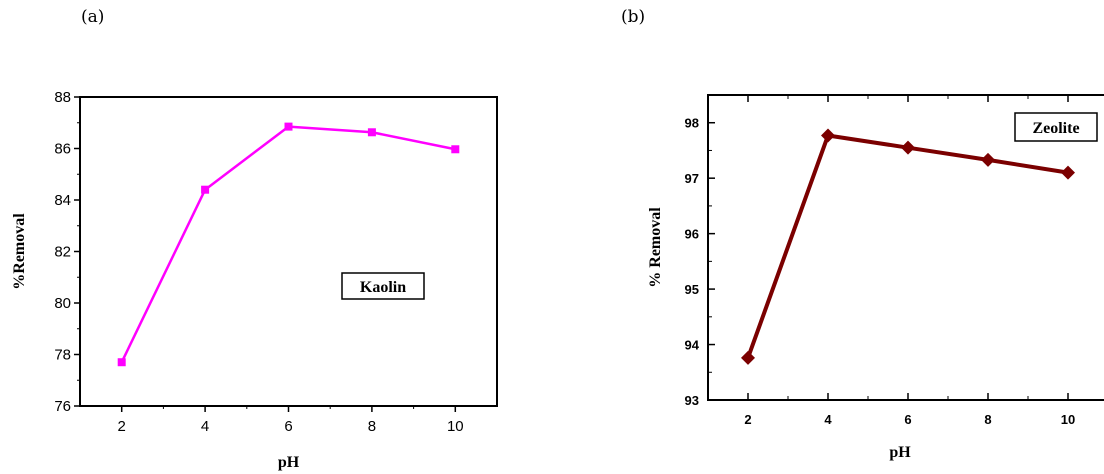  I want to click on y-tick-label: 84, so click(62, 200).